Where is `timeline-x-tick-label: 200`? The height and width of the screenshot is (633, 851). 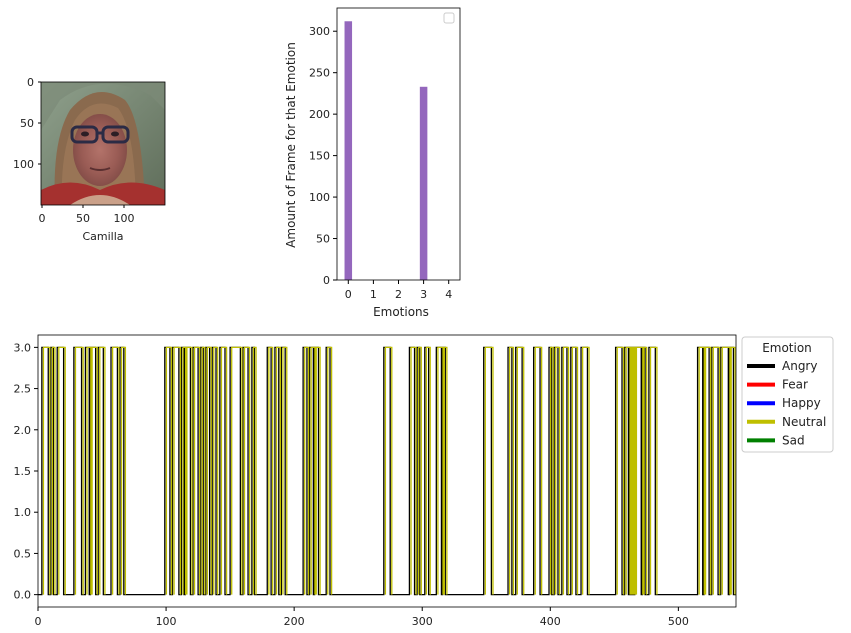 timeline-x-tick-label: 200 is located at coordinates (294, 621).